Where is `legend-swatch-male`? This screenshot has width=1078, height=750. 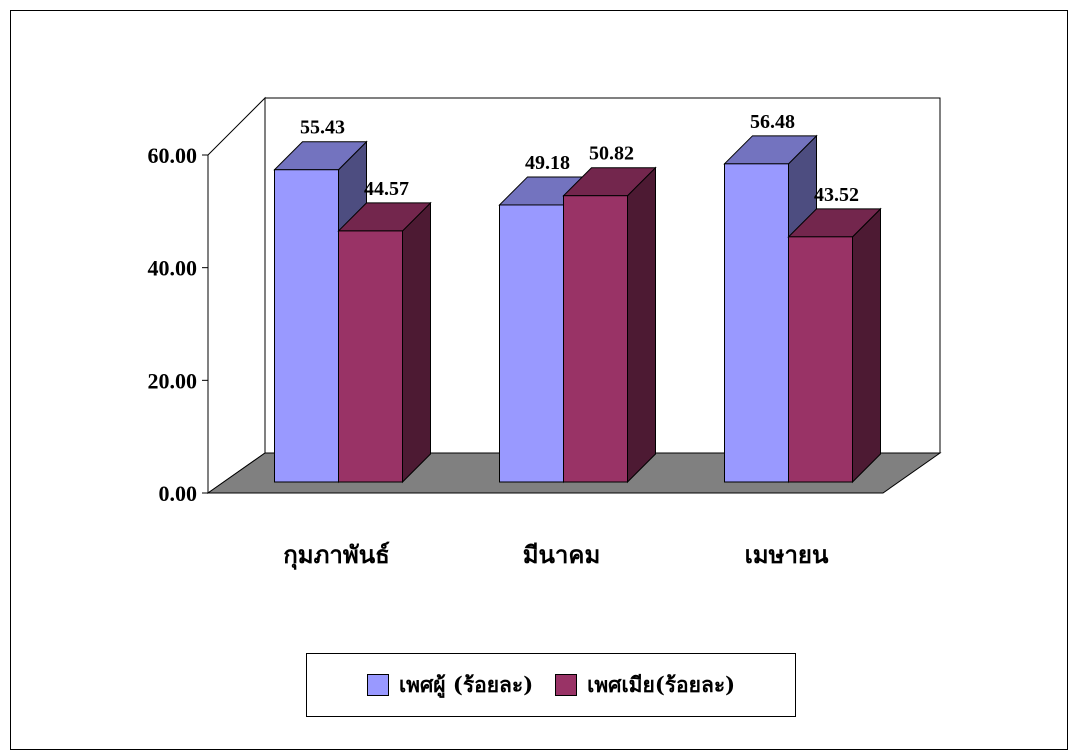 legend-swatch-male is located at coordinates (377, 685).